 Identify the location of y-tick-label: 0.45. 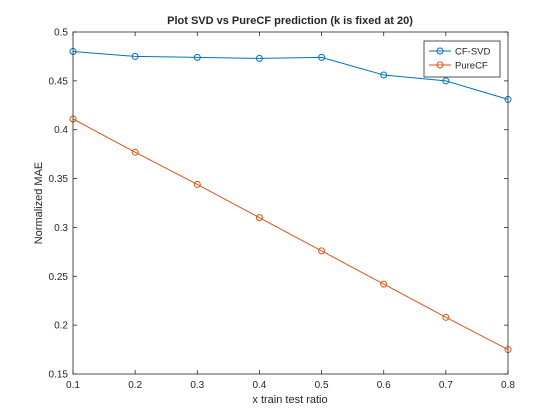
(59, 81).